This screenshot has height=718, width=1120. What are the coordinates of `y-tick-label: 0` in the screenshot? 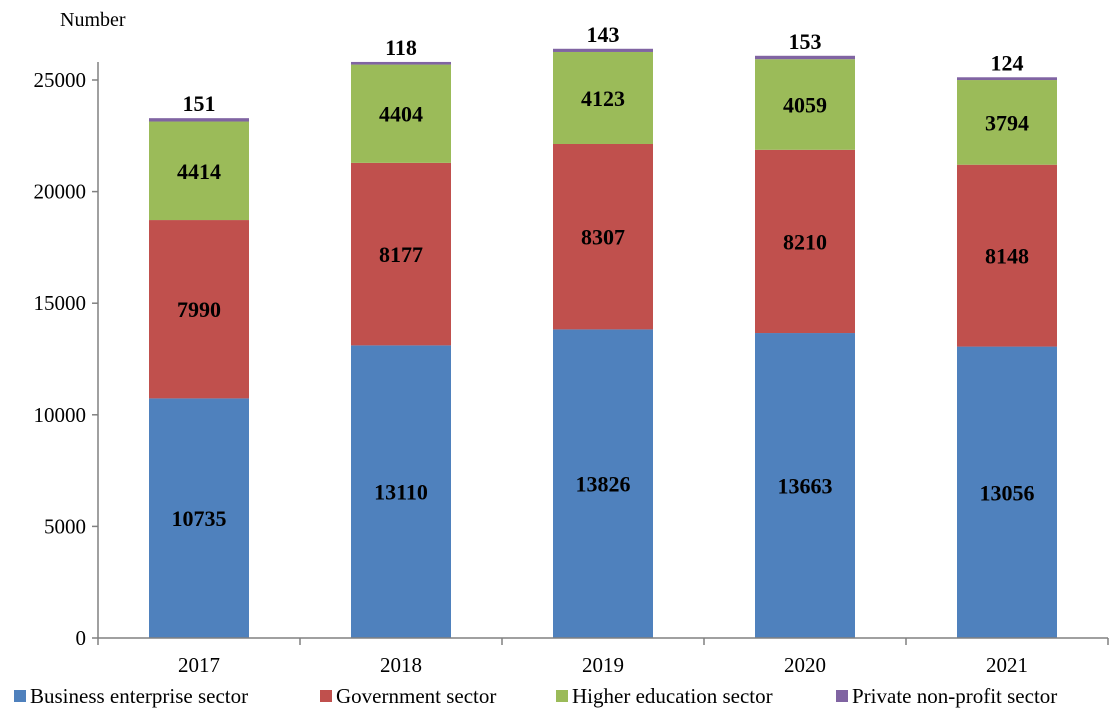 It's located at (81, 638).